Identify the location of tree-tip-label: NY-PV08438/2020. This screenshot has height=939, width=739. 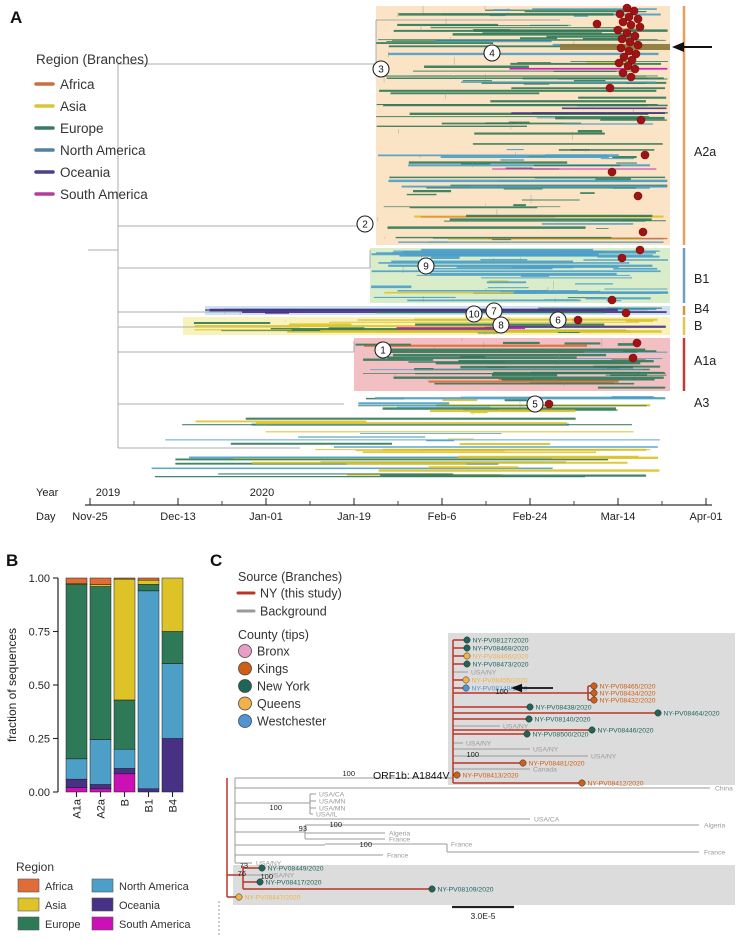
(564, 707).